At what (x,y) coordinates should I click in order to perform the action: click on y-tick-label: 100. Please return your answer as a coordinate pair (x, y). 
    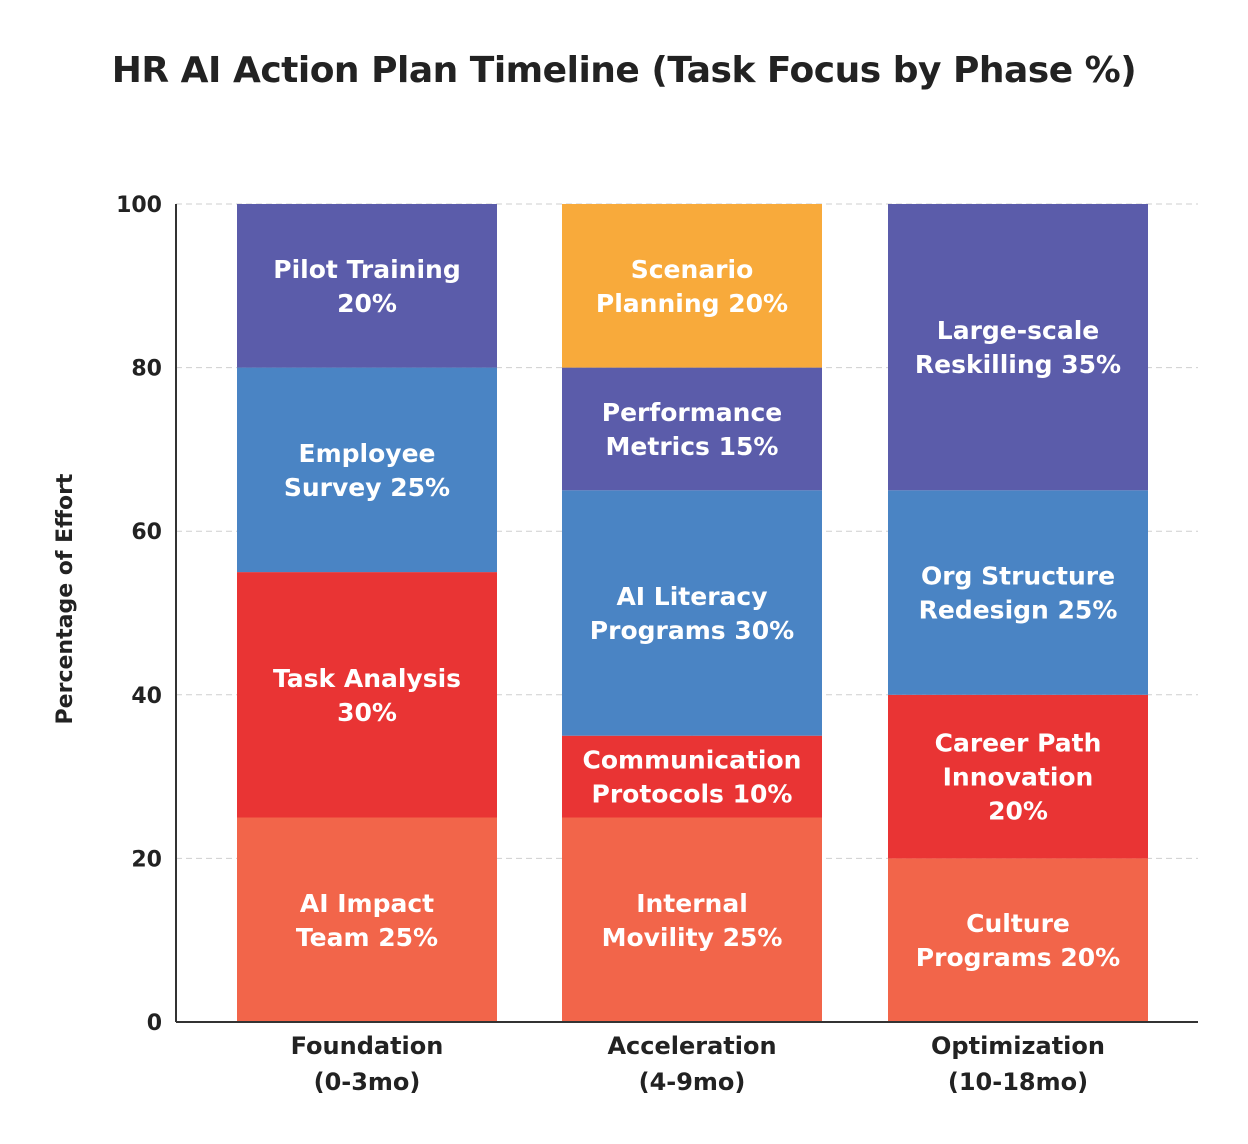
    Looking at the image, I should click on (139, 205).